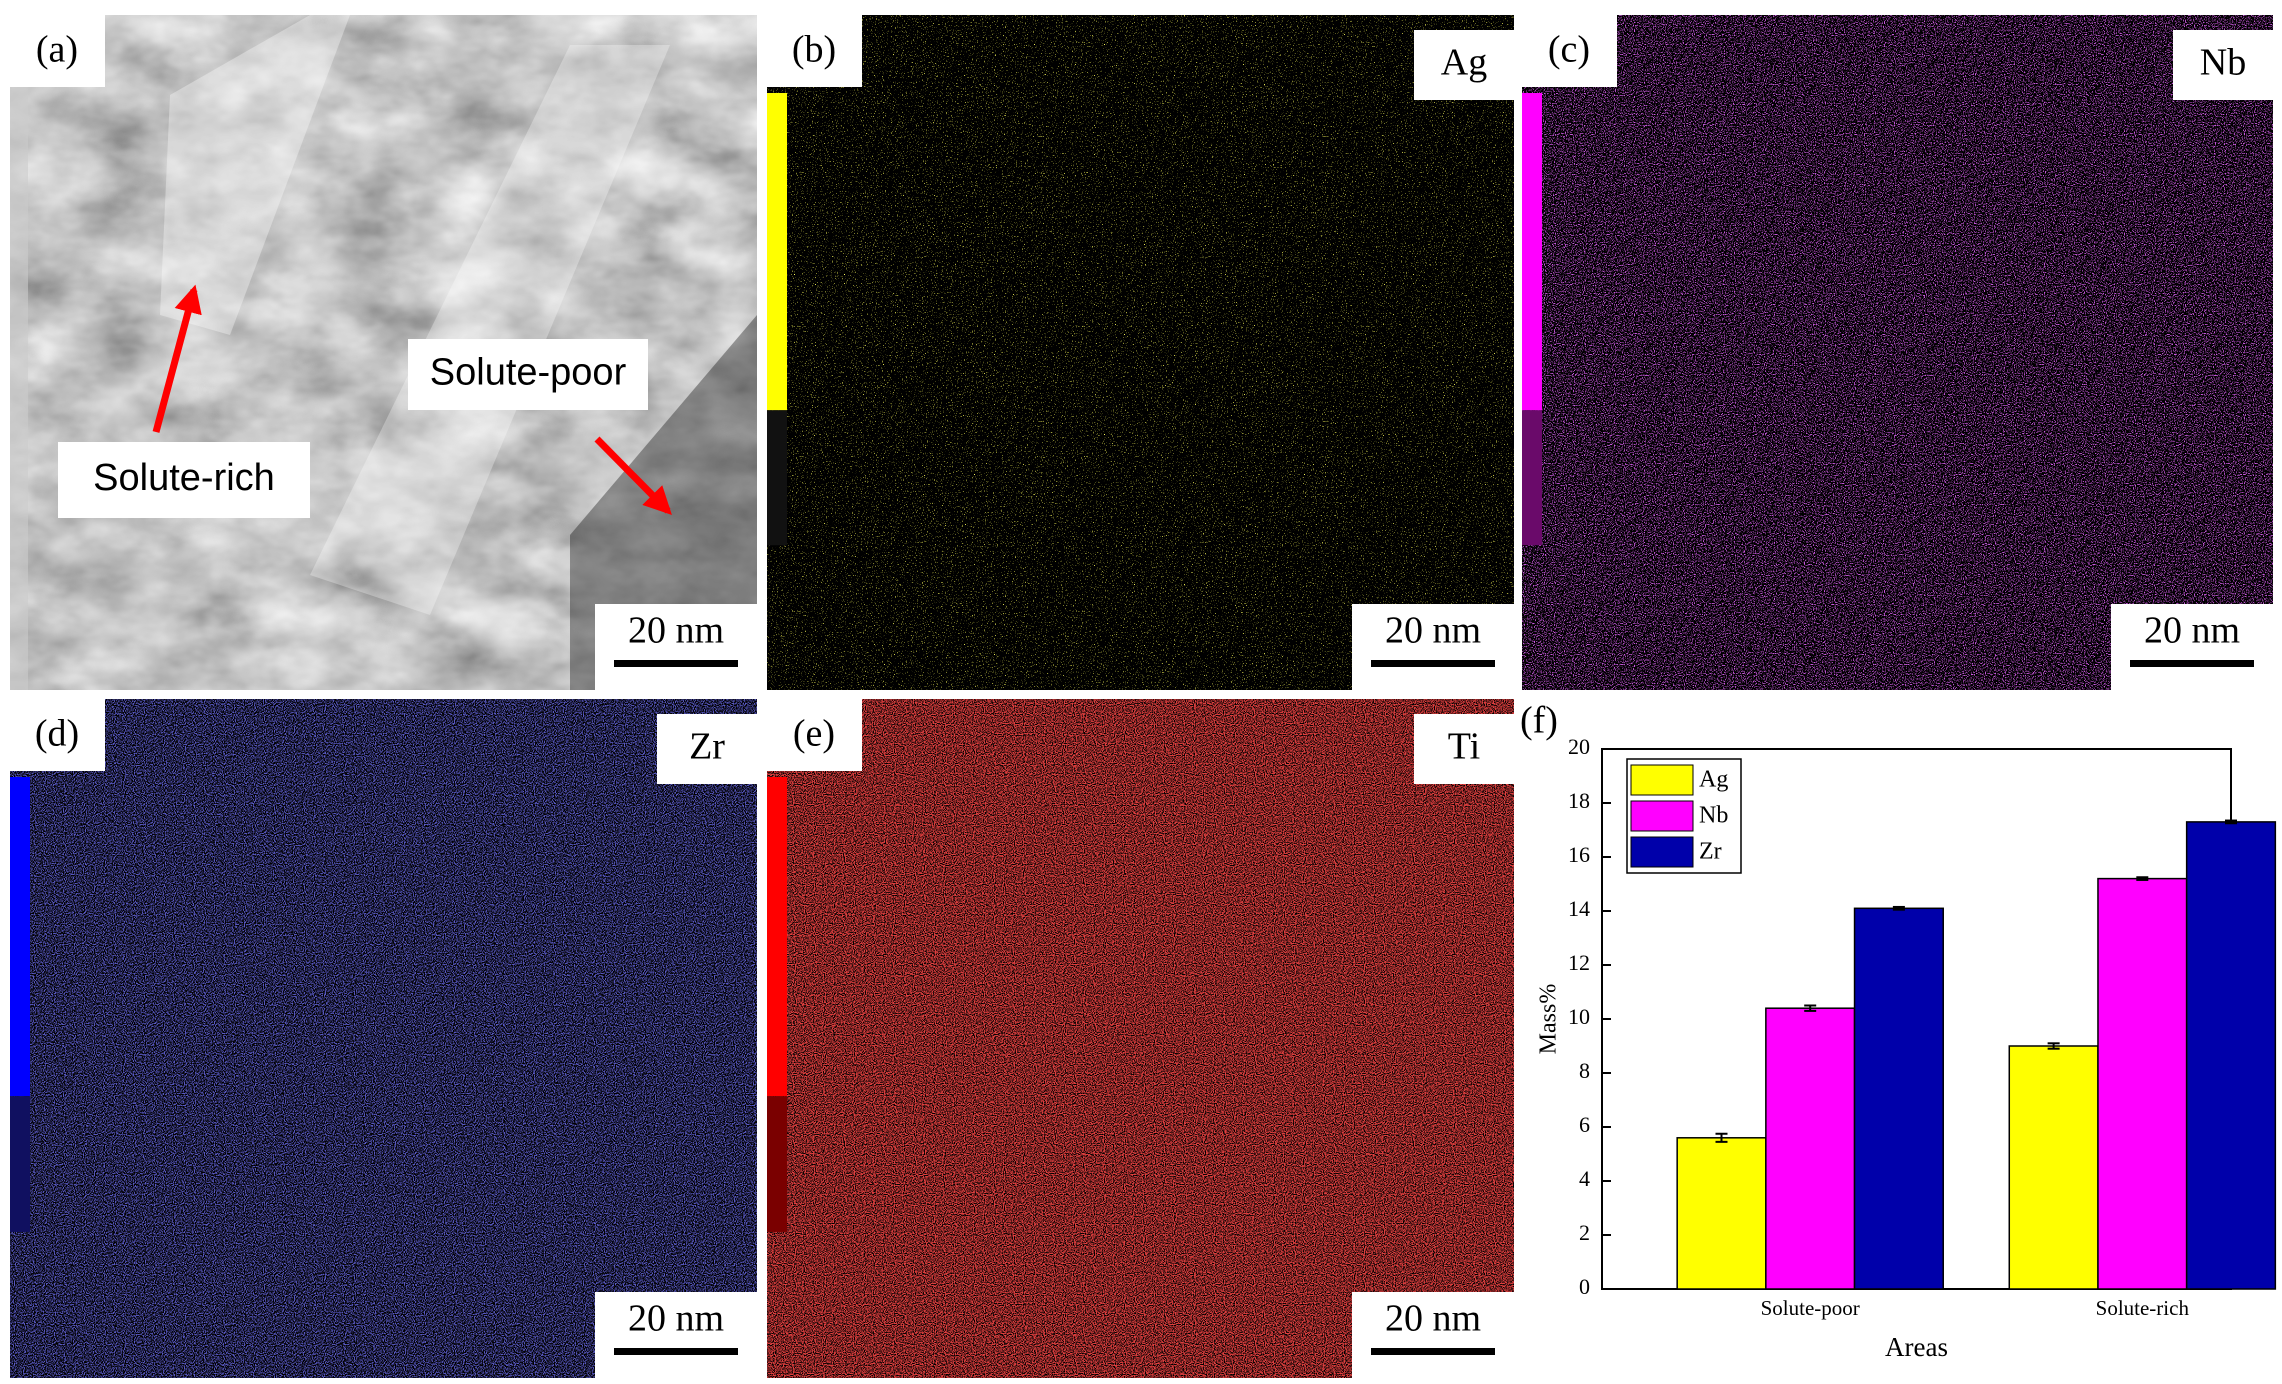 This screenshot has width=2282, height=1384. I want to click on panel-label: (f), so click(1539, 721).